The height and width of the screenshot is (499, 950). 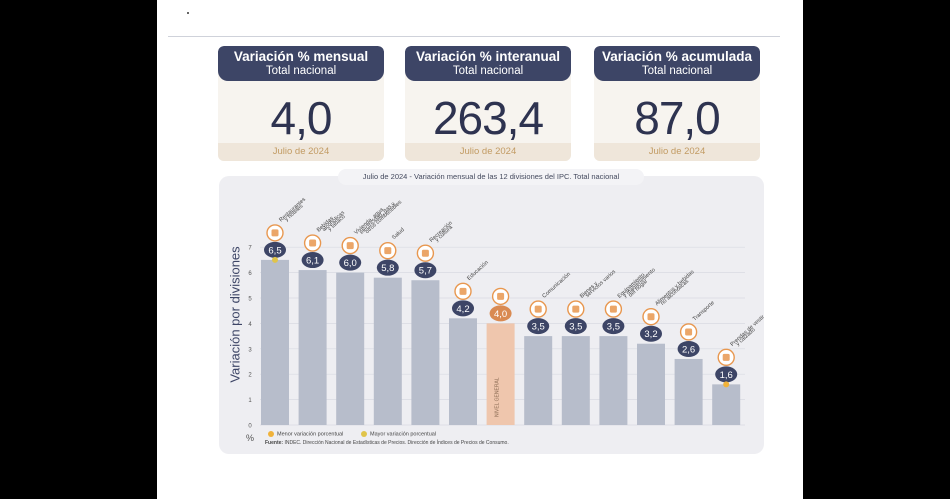 I want to click on legend-min-swatch, so click(x=271, y=434).